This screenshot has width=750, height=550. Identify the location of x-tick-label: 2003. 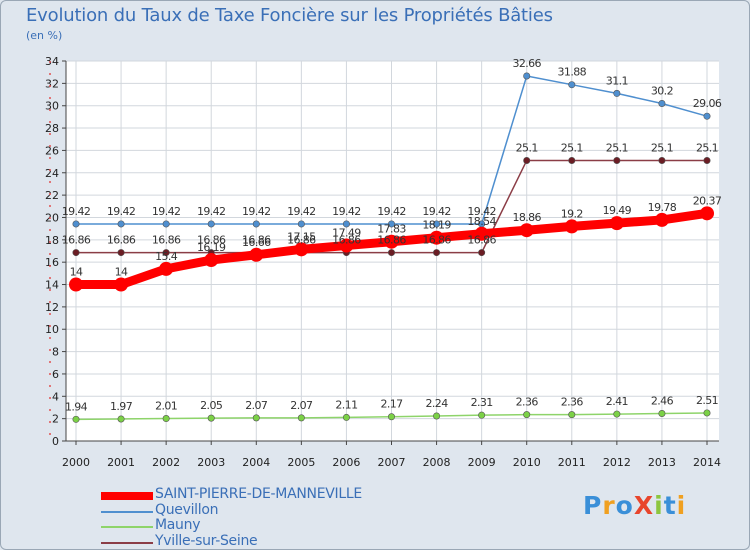
(211, 462).